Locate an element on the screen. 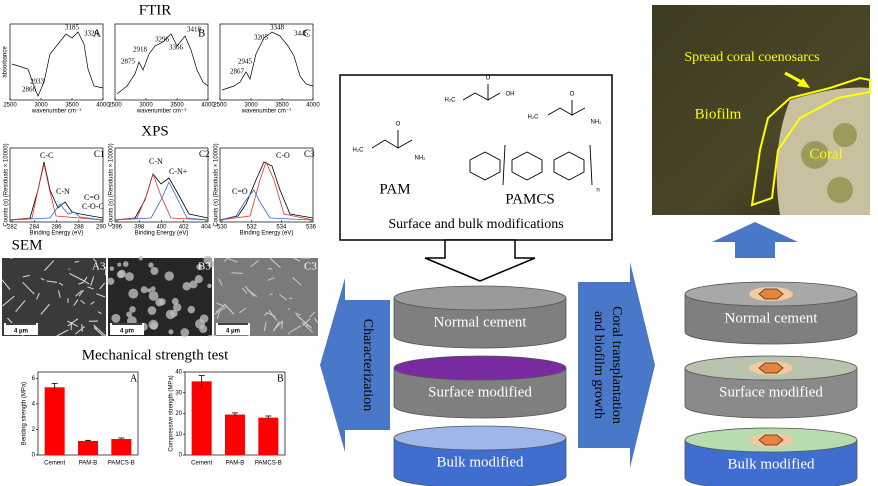 The width and height of the screenshot is (878, 486). sample-label: Bulk modified is located at coordinates (480, 462).